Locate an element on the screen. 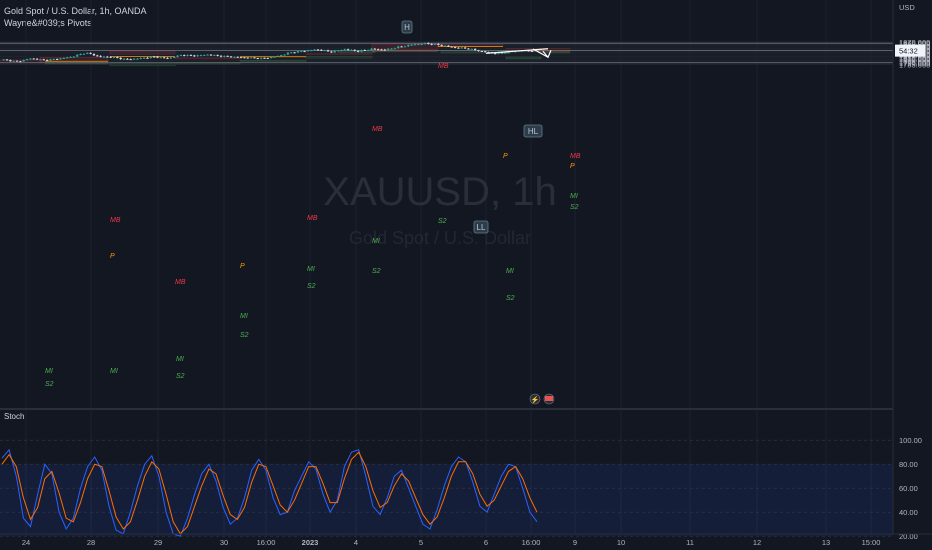 Image resolution: width=932 pixels, height=550 pixels. tag-lower-low: LL is located at coordinates (481, 227).